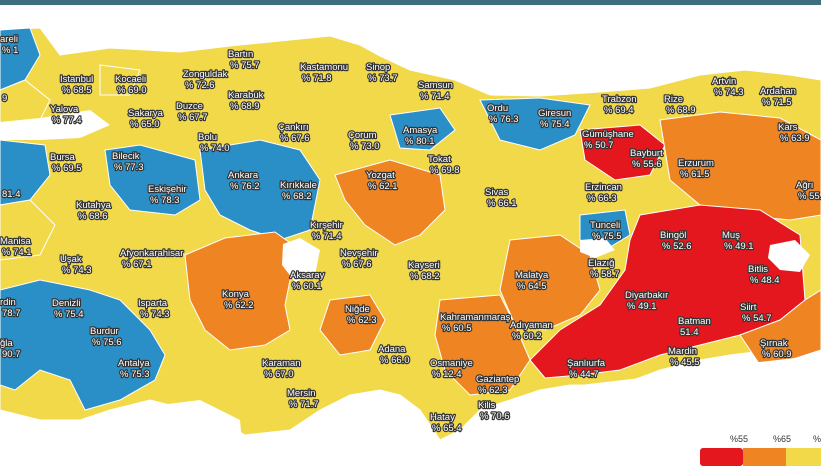  Describe the element at coordinates (748, 307) in the screenshot. I see `province-name-siirt: Siirt` at that location.